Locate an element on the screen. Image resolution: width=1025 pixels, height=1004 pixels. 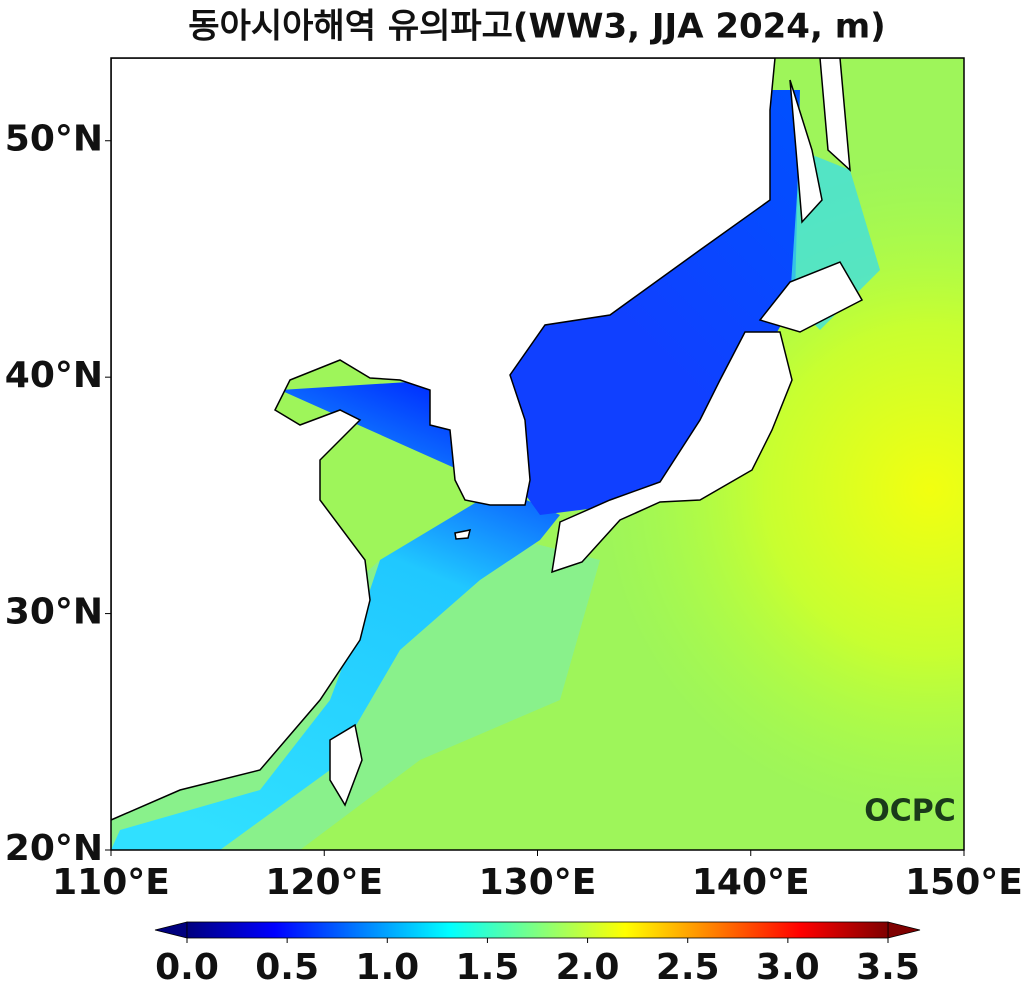
colorbar-max-extend is located at coordinates (904, 930).